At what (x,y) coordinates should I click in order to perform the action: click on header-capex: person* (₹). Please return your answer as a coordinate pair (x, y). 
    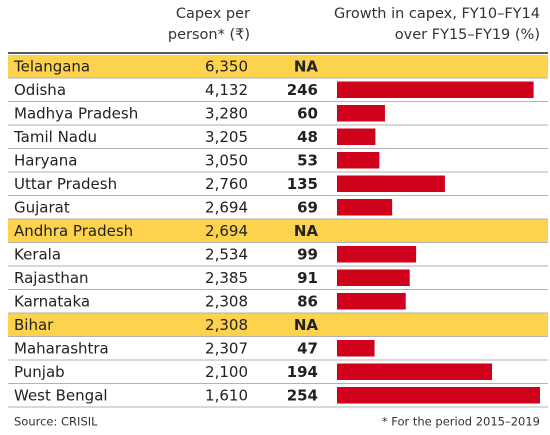
    Looking at the image, I should click on (209, 35).